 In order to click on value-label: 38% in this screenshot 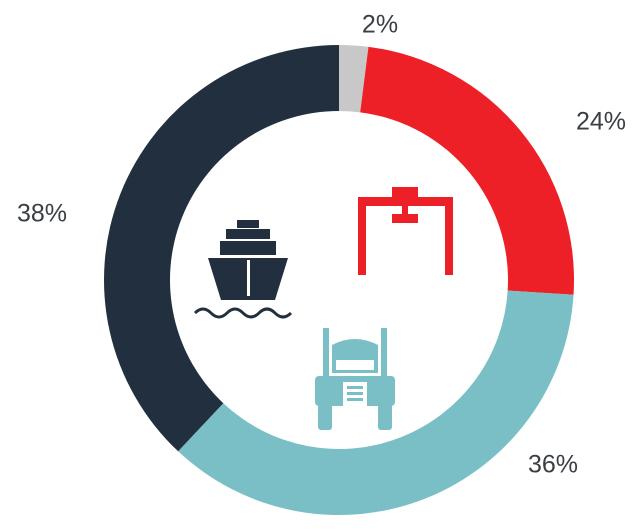, I will do `click(42, 214)`.